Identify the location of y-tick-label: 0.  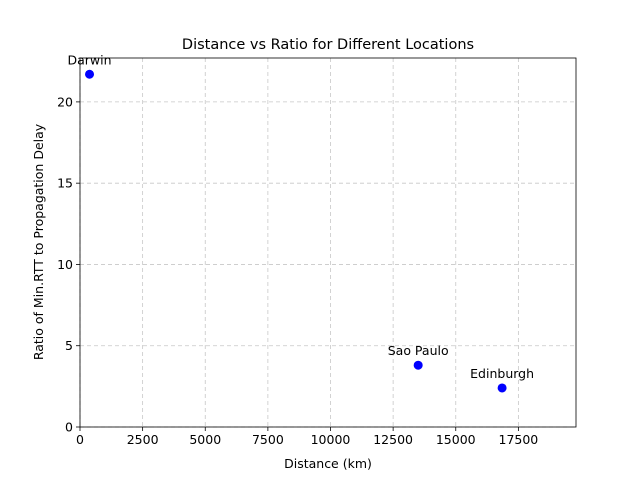
(69, 427).